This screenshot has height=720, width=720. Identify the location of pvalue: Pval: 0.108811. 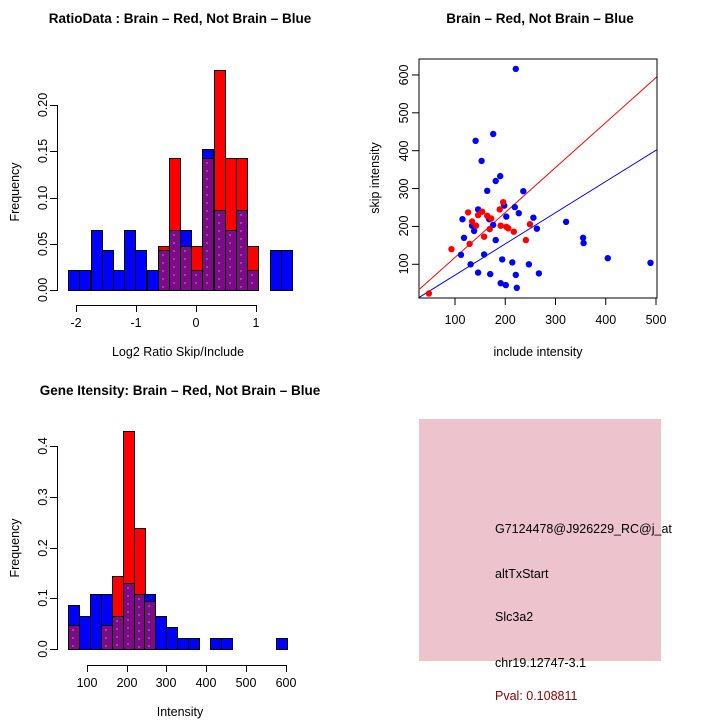
(536, 696).